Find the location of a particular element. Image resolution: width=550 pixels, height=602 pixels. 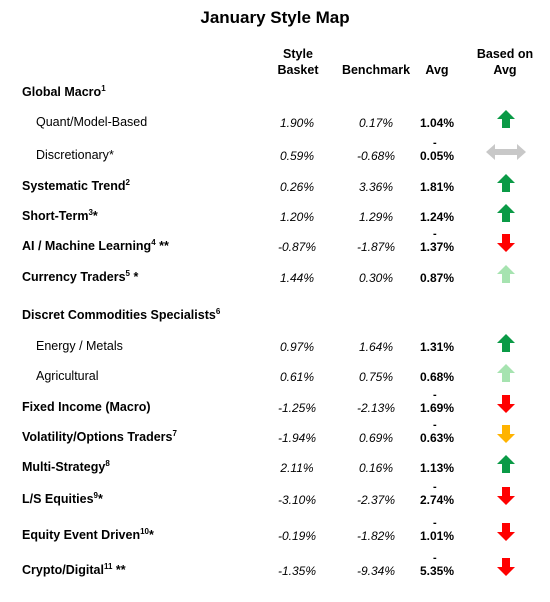

style-basket-value: 2.11% is located at coordinates (297, 468).